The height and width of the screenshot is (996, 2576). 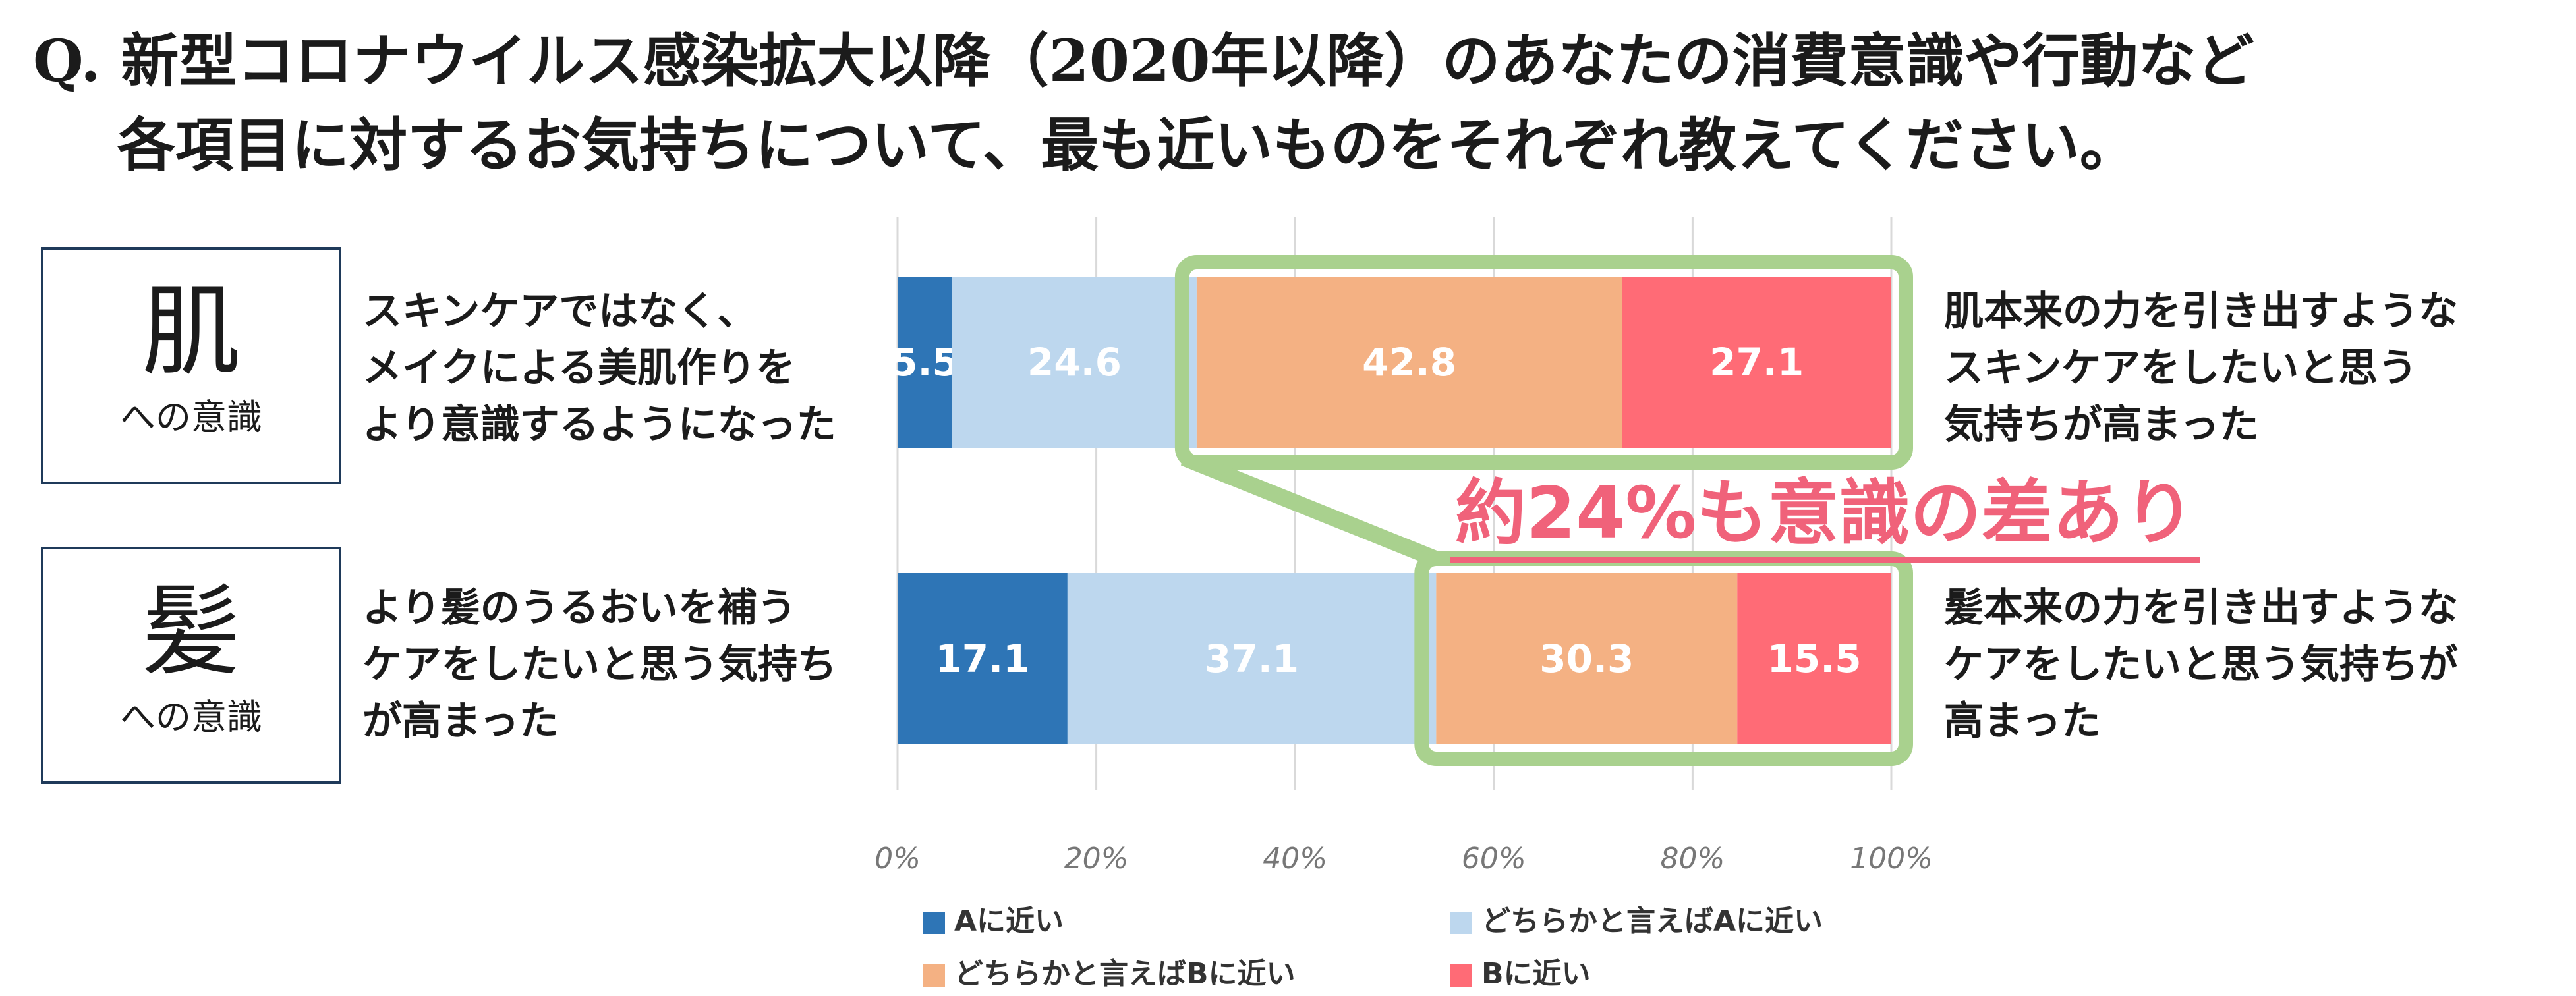 I want to click on x-tick-label: 100%, so click(x=1892, y=858).